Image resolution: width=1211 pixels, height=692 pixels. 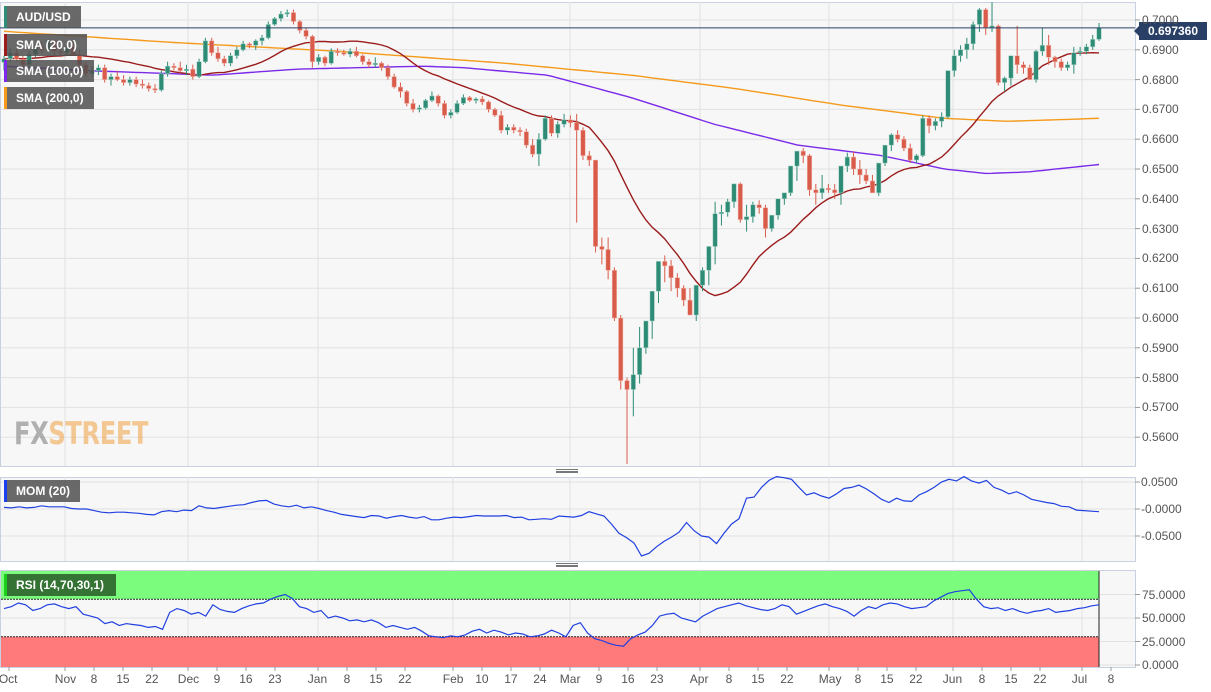 I want to click on legend-sma200: SMA (200,0), so click(x=49, y=98).